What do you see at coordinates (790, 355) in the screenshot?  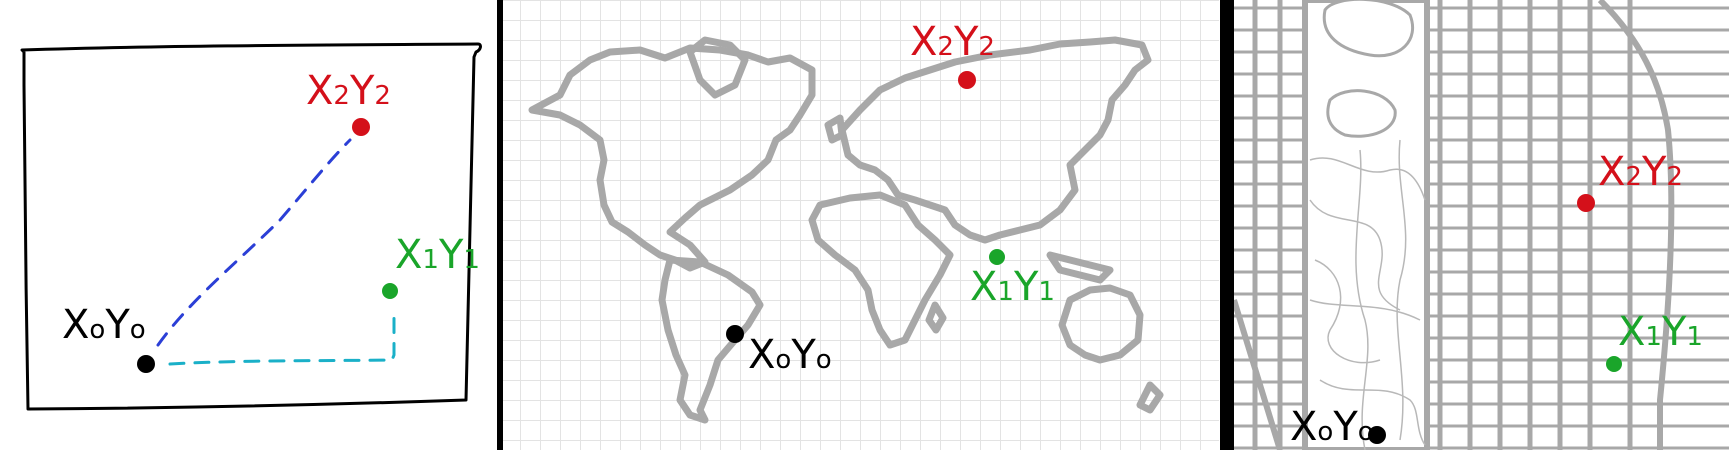 I see `world-label-x0y0: XoYo` at bounding box center [790, 355].